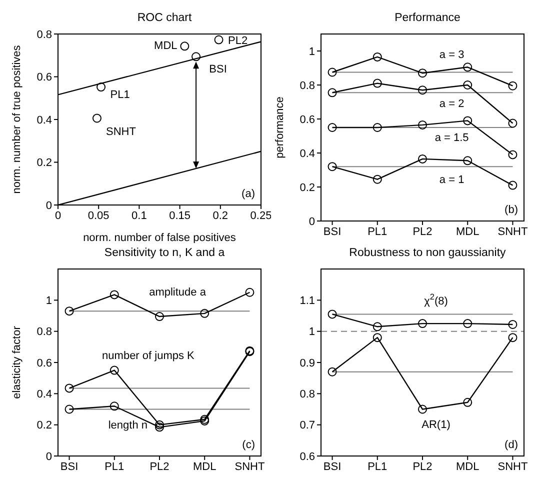 The width and height of the screenshot is (543, 486). What do you see at coordinates (307, 426) in the screenshot?
I see `y-tick-label: 0.7` at bounding box center [307, 426].